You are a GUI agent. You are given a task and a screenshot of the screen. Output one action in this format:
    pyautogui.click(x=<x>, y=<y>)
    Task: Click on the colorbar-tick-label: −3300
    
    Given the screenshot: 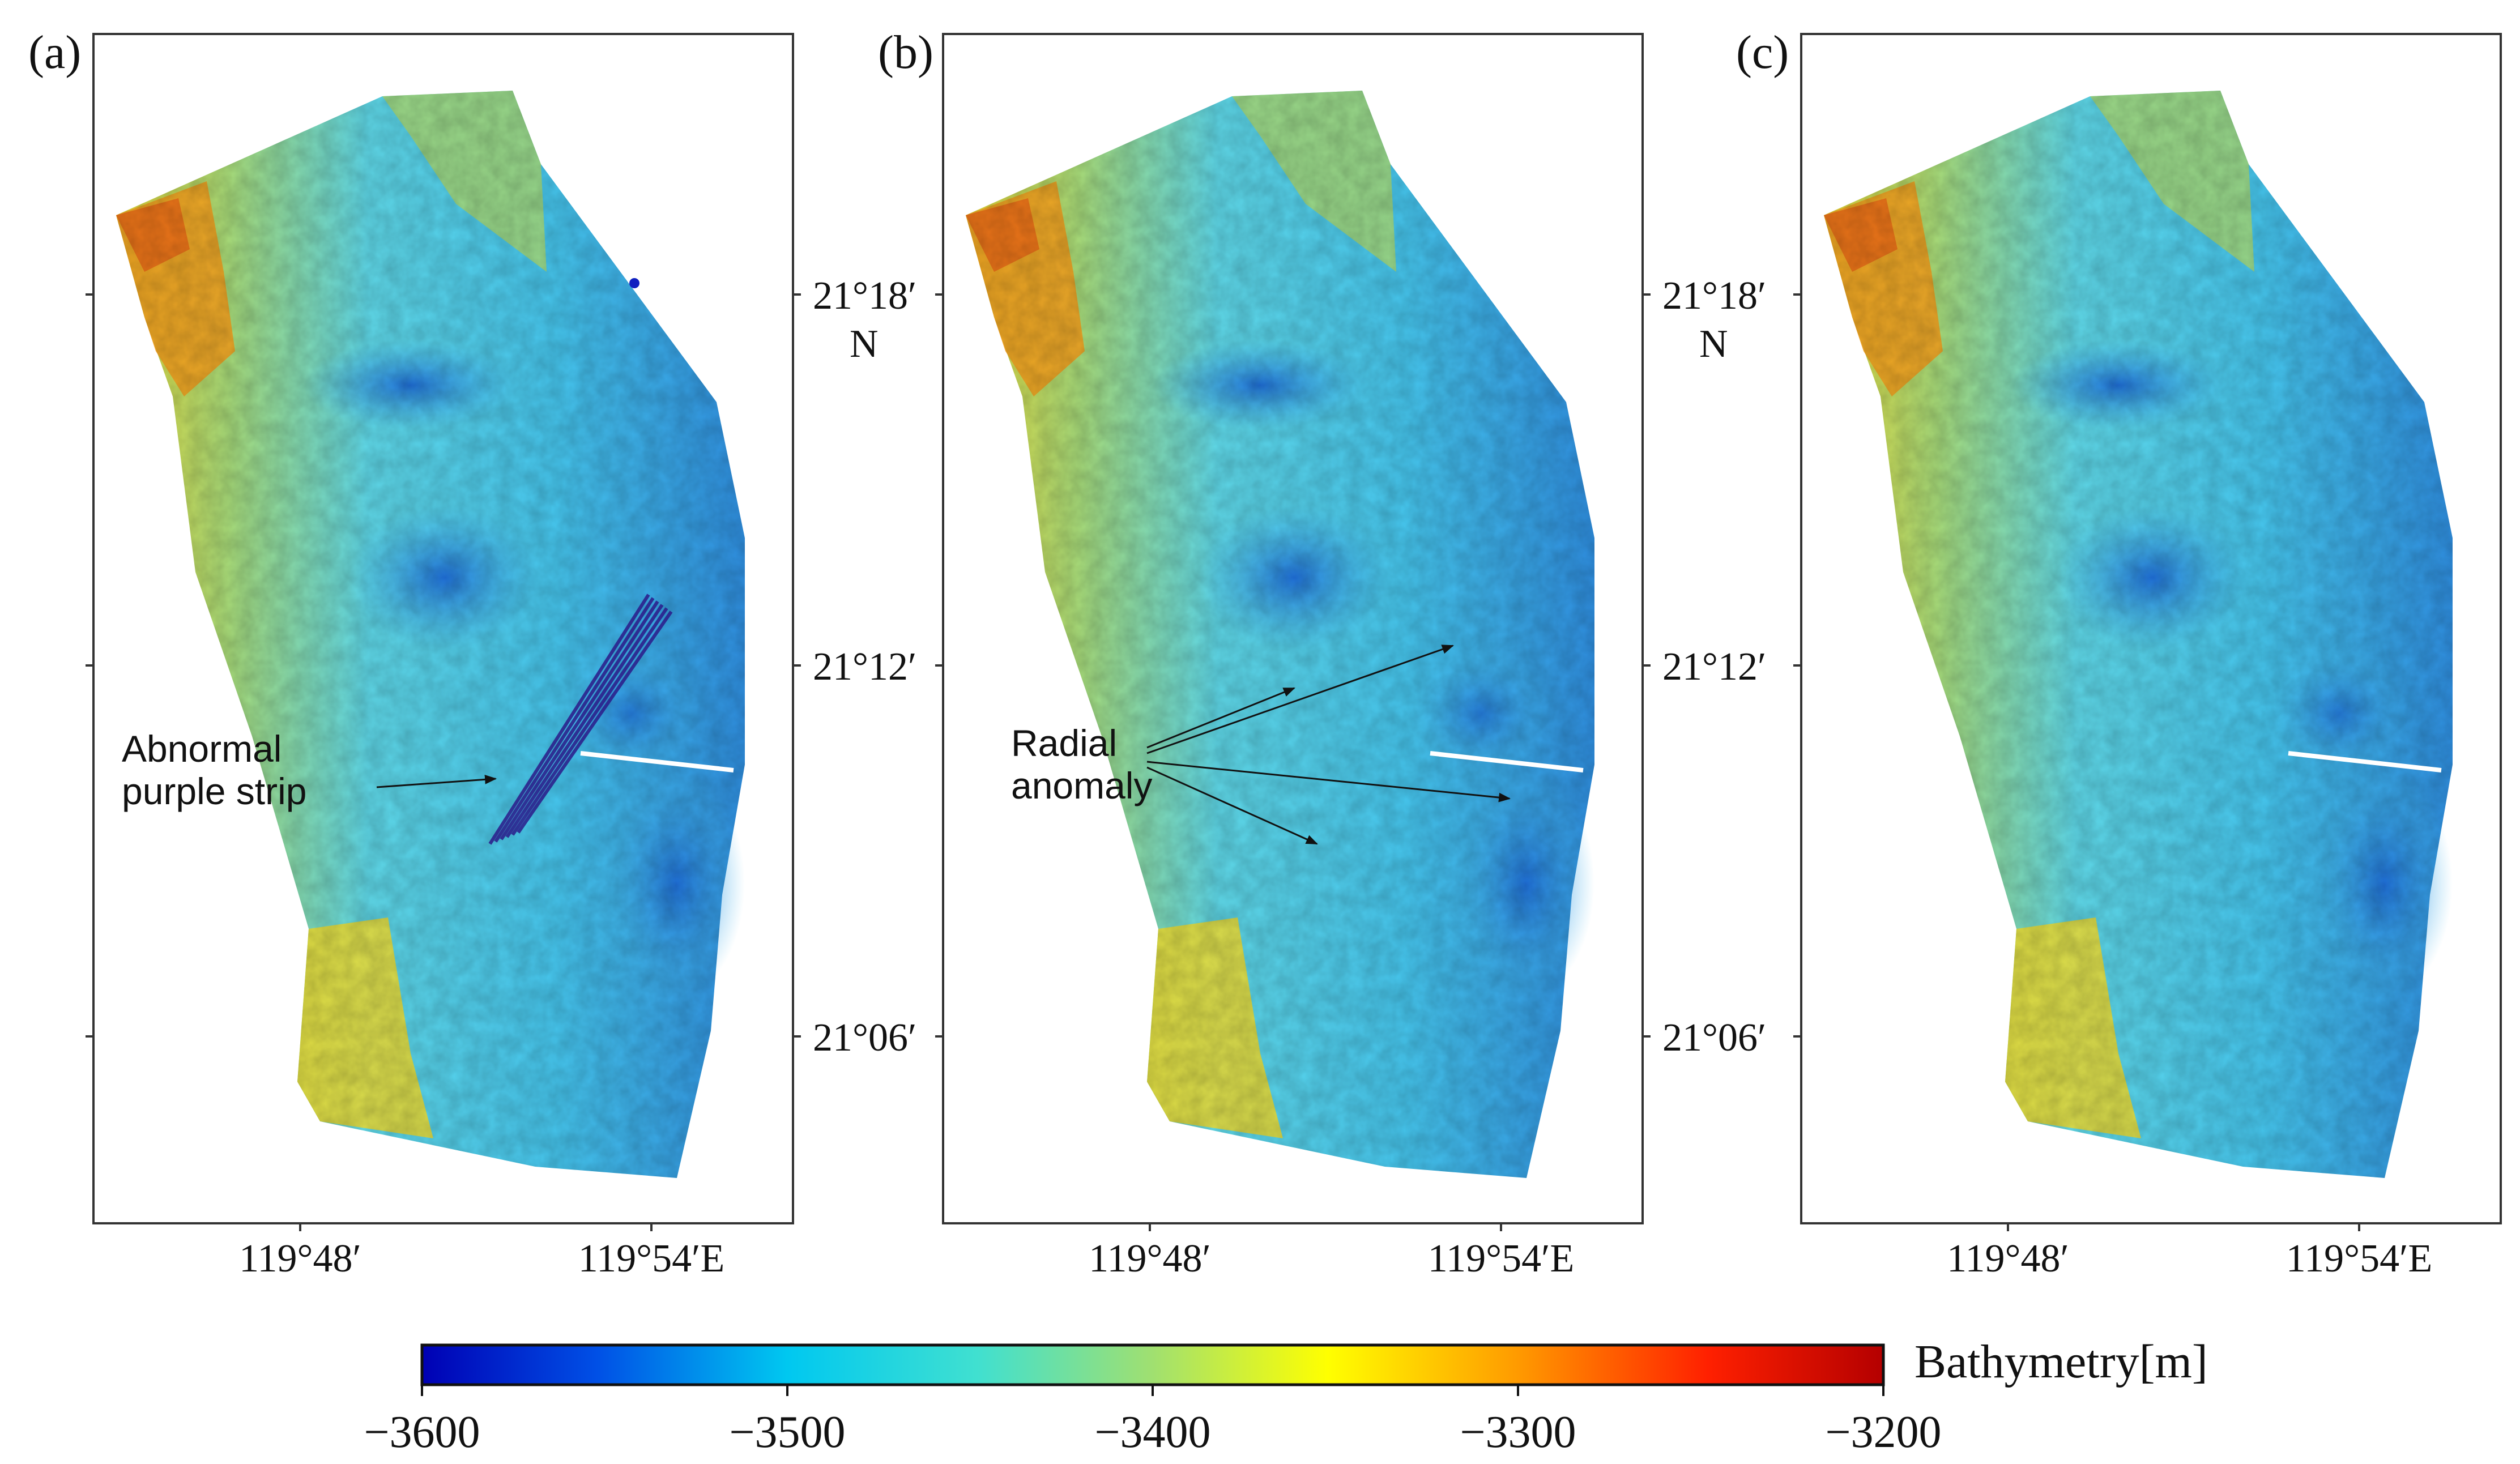 What is the action you would take?
    pyautogui.click(x=1518, y=1432)
    